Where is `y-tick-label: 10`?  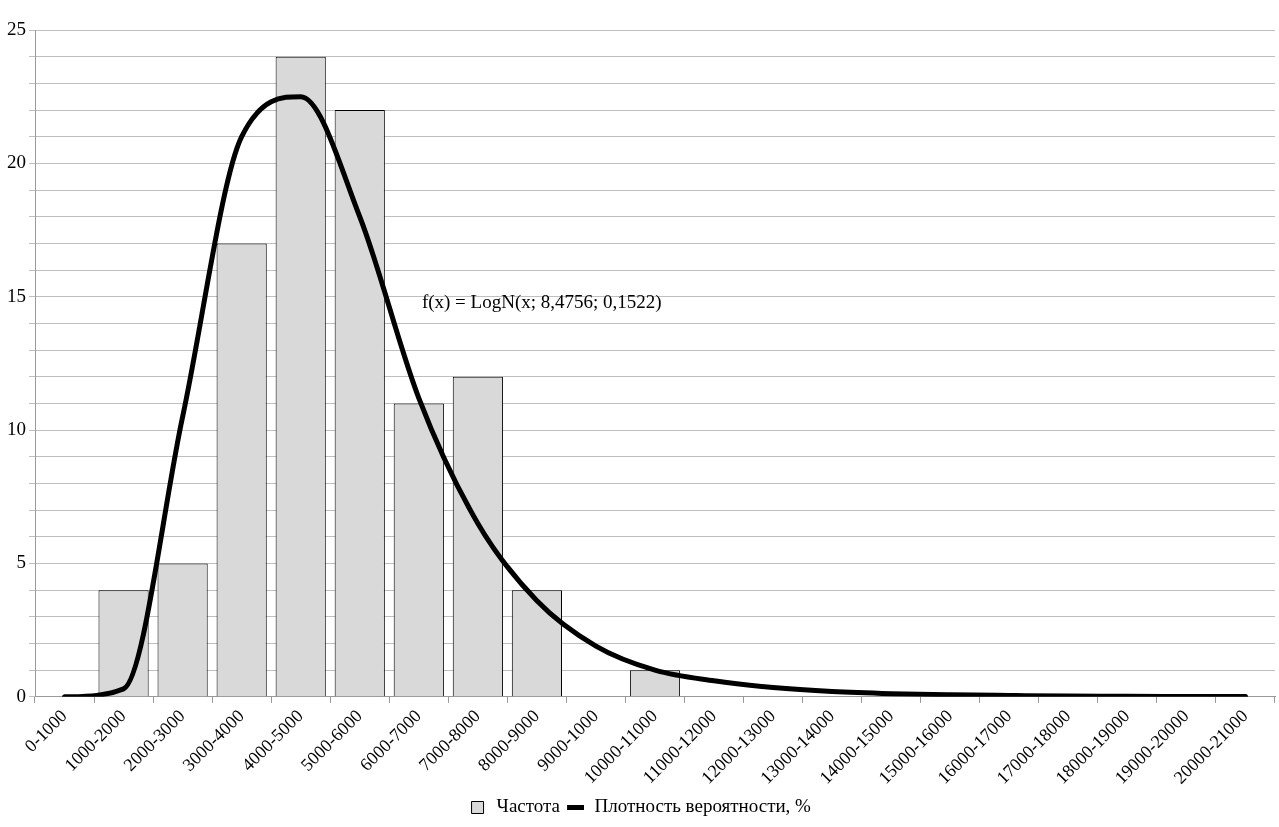
y-tick-label: 10 is located at coordinates (16, 429).